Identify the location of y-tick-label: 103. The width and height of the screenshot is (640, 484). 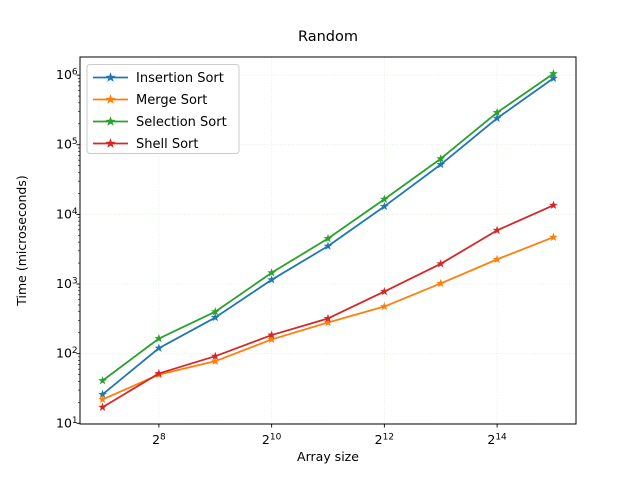
(67, 283).